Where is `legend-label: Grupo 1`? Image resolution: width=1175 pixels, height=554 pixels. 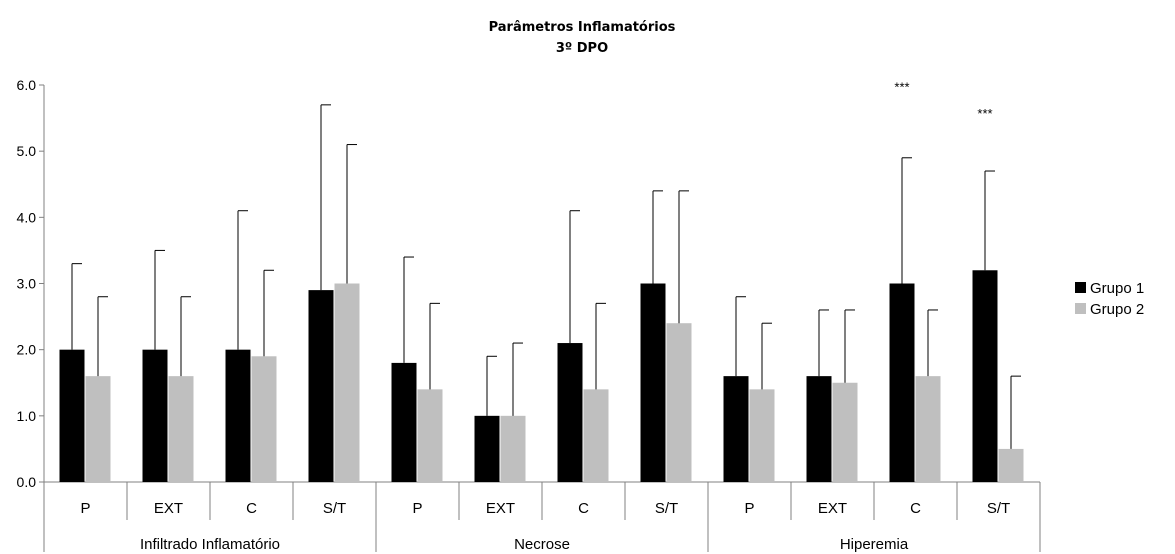
legend-label: Grupo 1 is located at coordinates (1117, 288).